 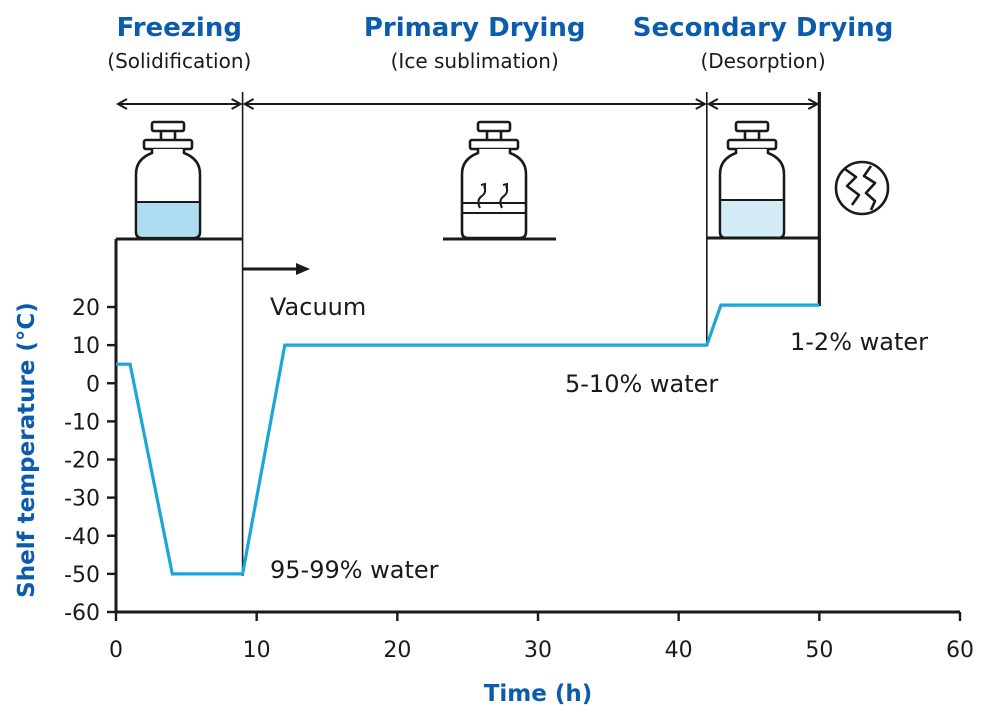 What do you see at coordinates (303, 269) in the screenshot?
I see `vacuum-arrow-head-icon` at bounding box center [303, 269].